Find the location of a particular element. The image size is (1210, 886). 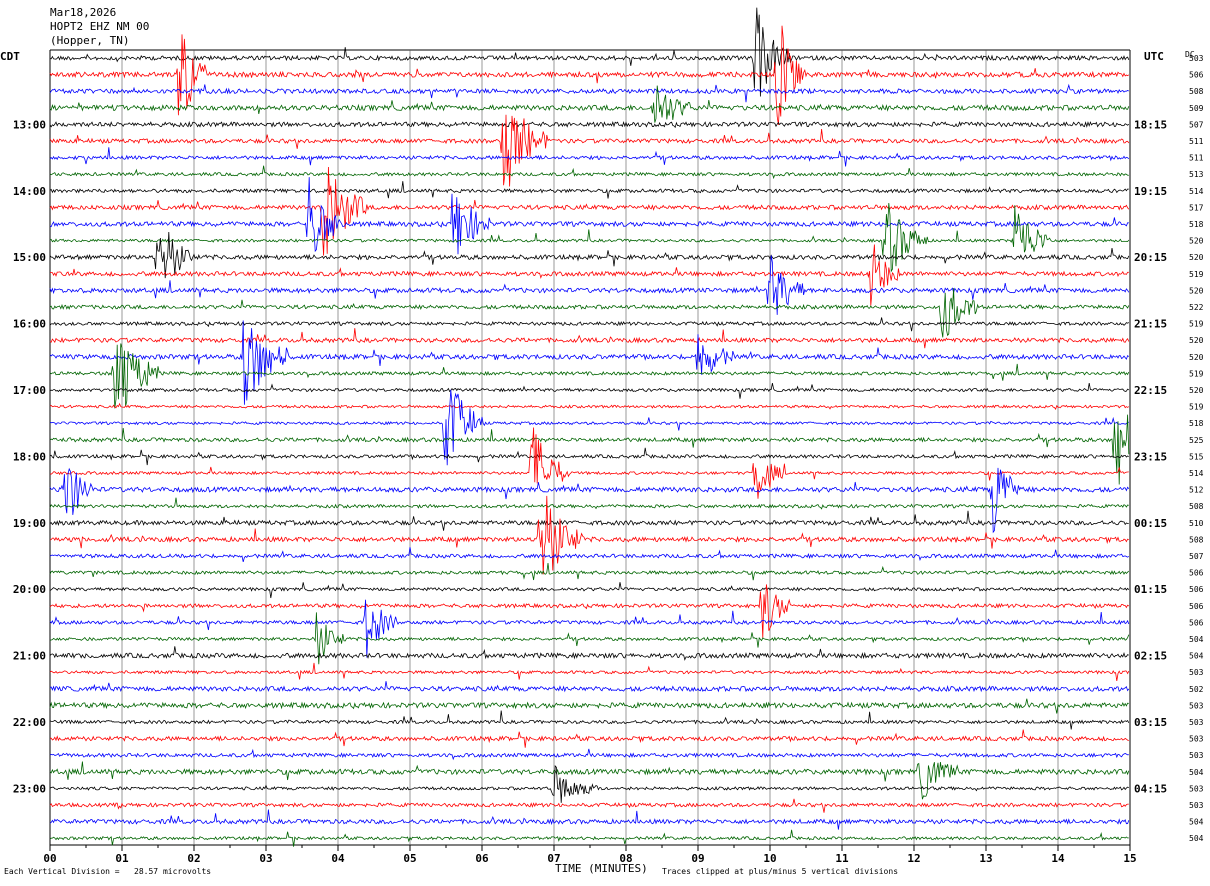

x-tick-label: 03 is located at coordinates (265, 858).